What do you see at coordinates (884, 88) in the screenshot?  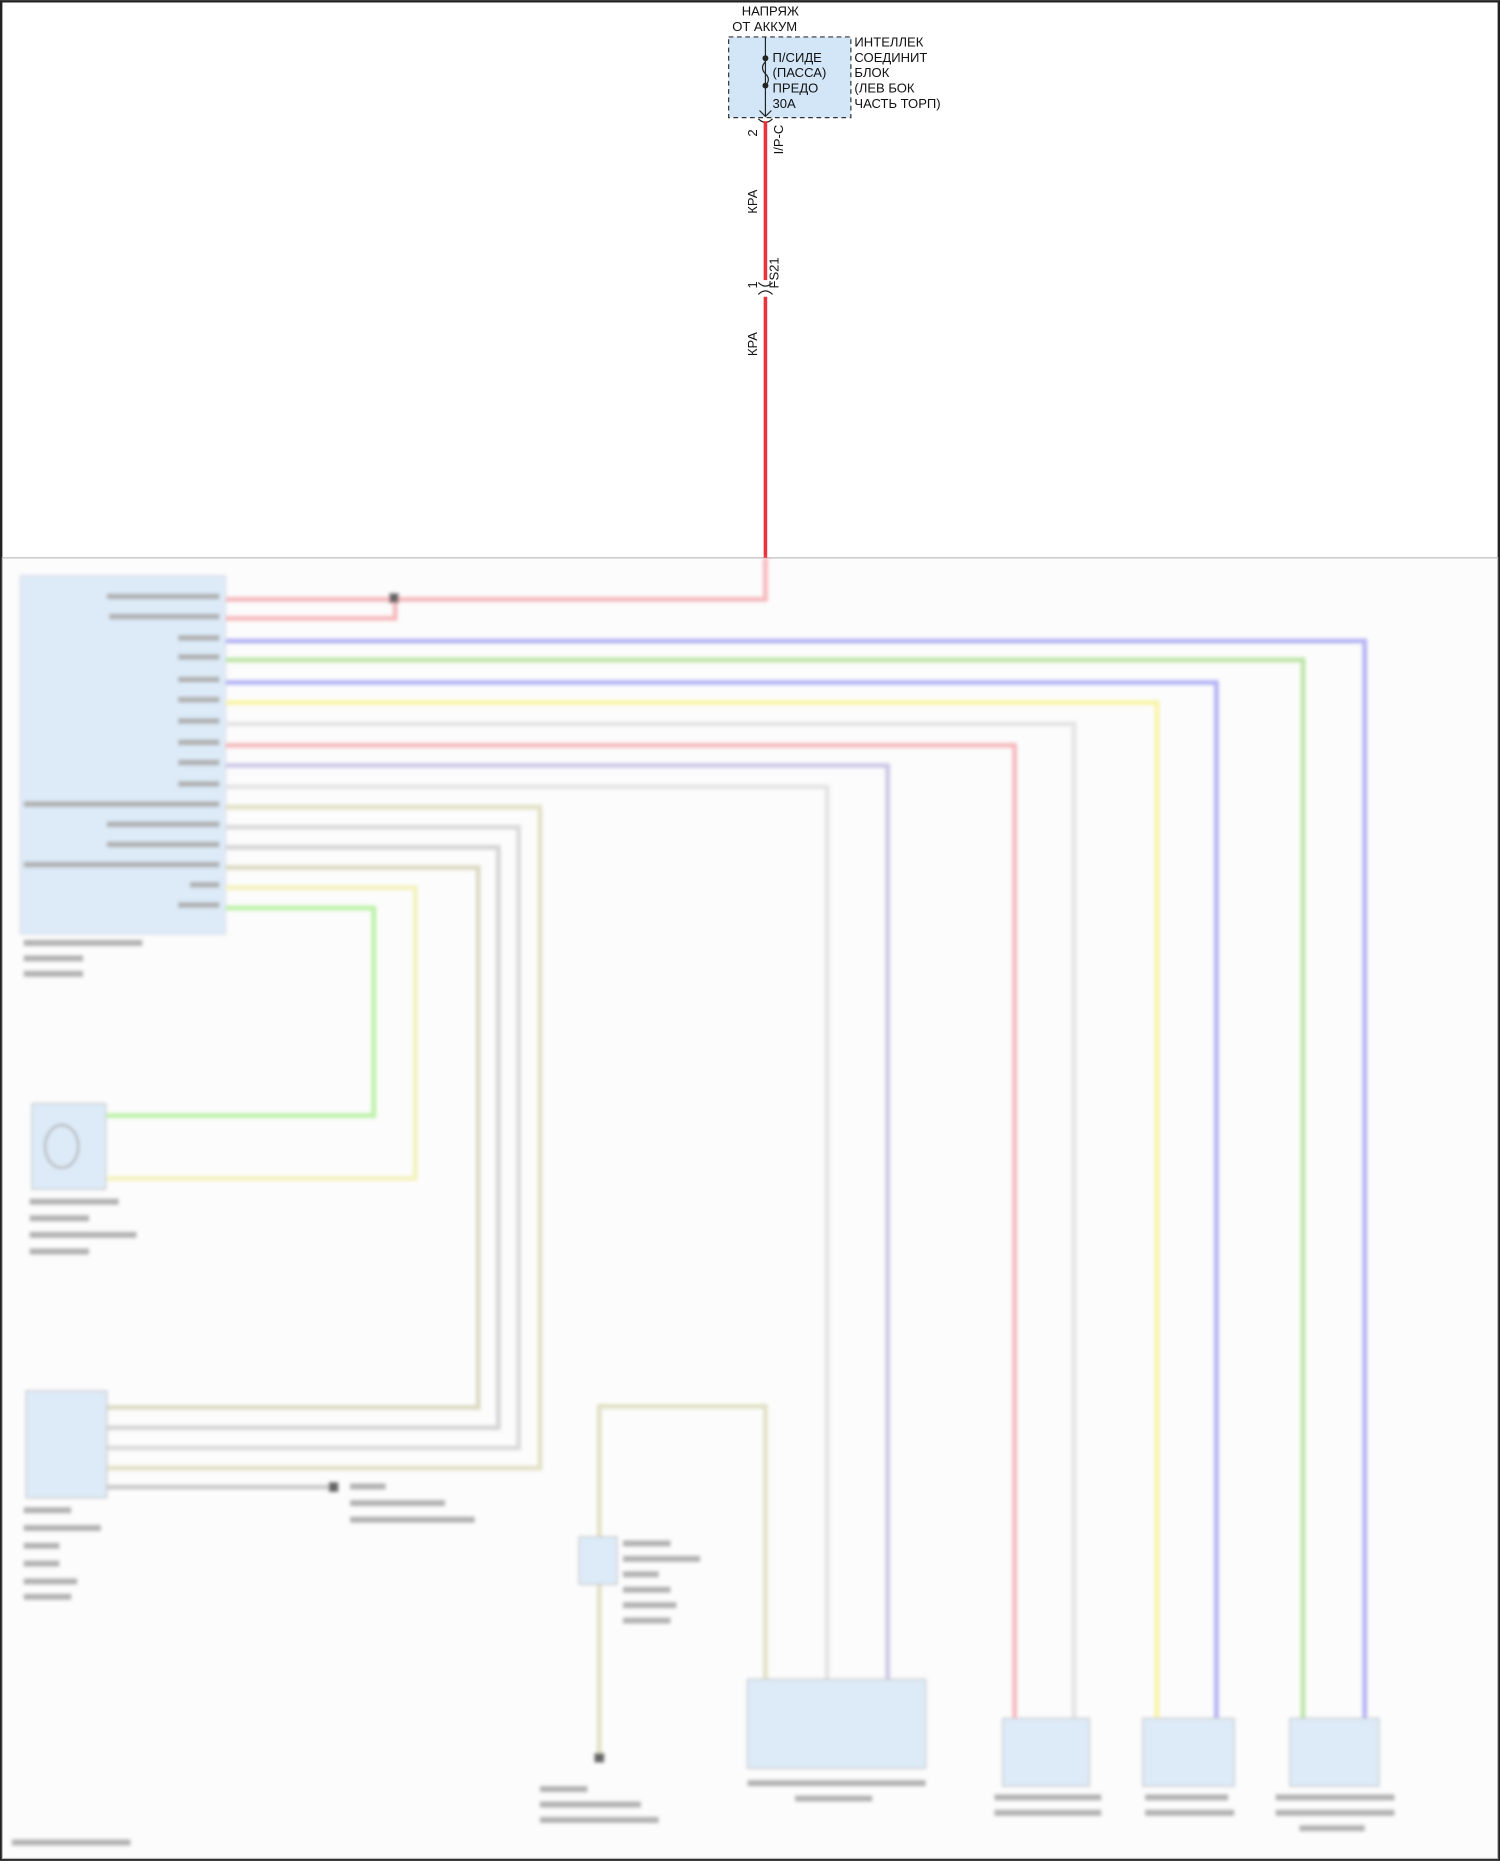 I see `junction-block-label: (ЛЕВ БОК` at bounding box center [884, 88].